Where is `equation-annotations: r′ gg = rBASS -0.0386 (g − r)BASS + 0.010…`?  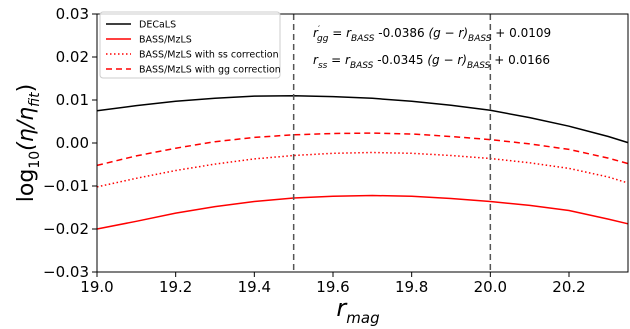
equation-annotations: r′ gg = rBASS -0.0386 (g − r)BASS + 0.010… is located at coordinates (432, 48).